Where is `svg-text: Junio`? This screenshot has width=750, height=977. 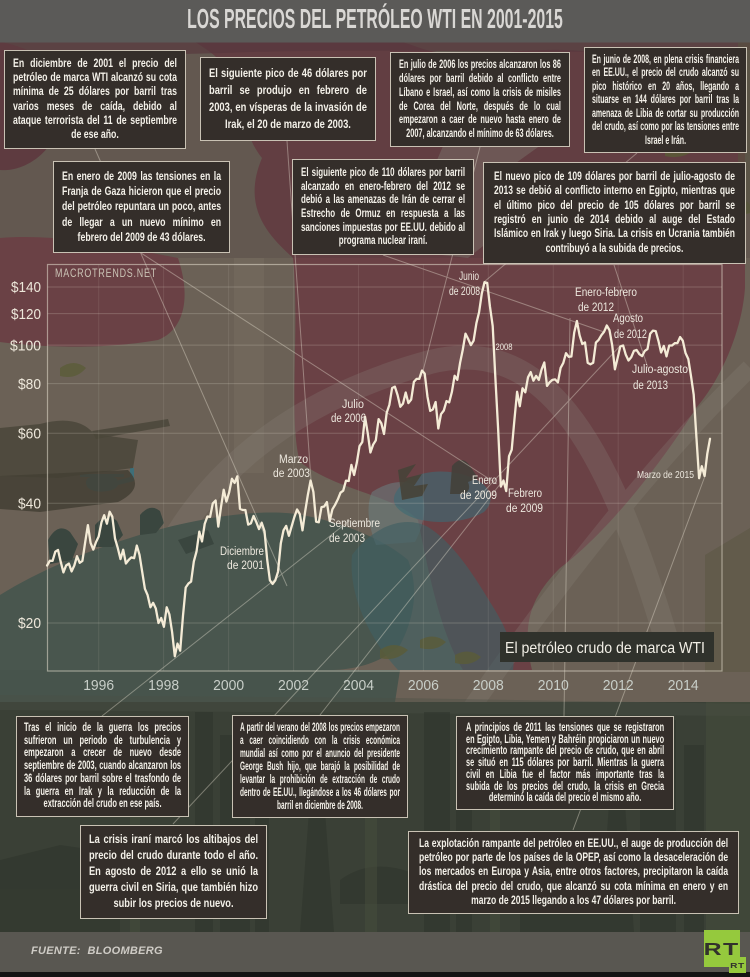
svg-text: Junio is located at coordinates (469, 277).